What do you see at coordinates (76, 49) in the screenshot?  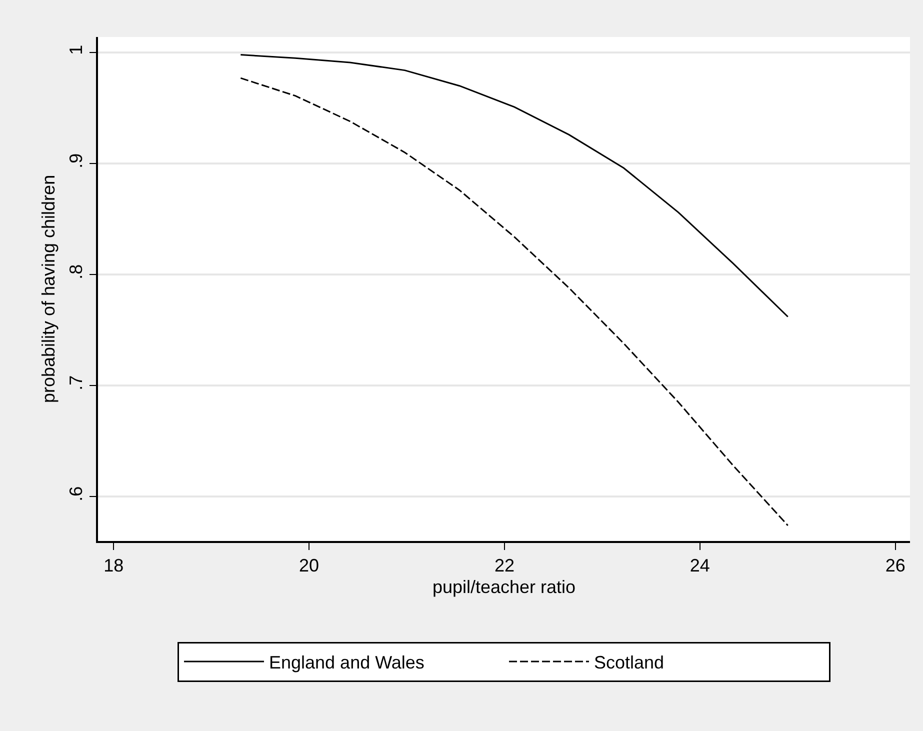 I see `y-tick-label: 1` at bounding box center [76, 49].